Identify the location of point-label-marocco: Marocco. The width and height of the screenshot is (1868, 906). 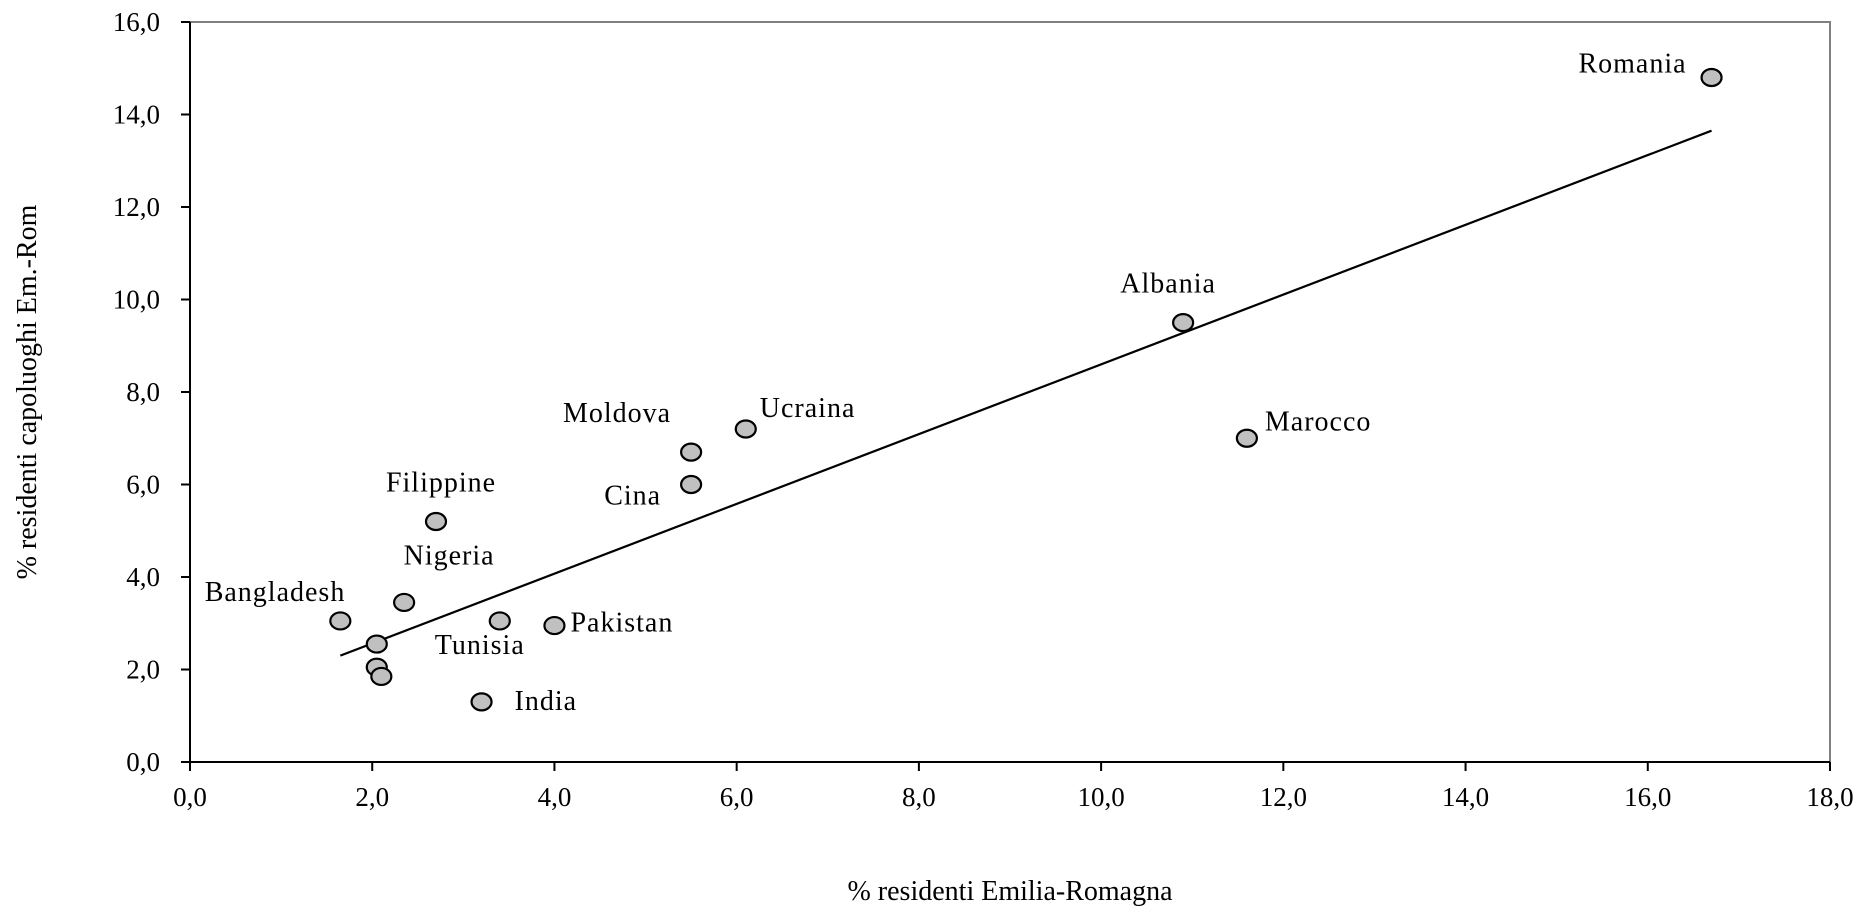
(1318, 421).